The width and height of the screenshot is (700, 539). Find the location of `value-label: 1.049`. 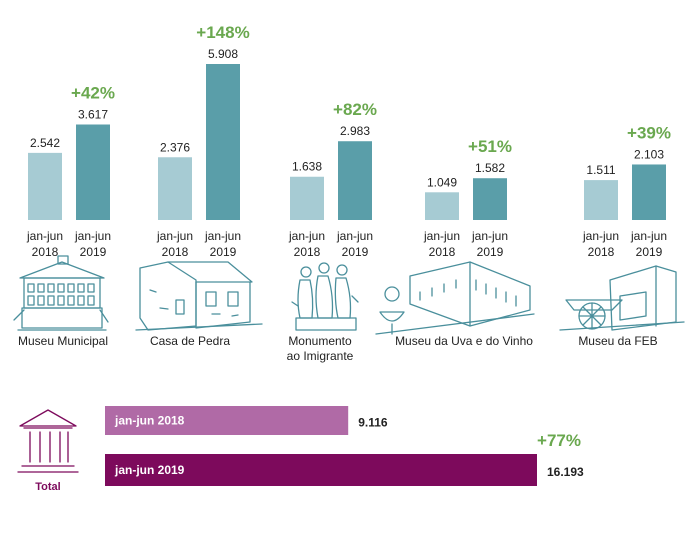

value-label: 1.049 is located at coordinates (442, 182).